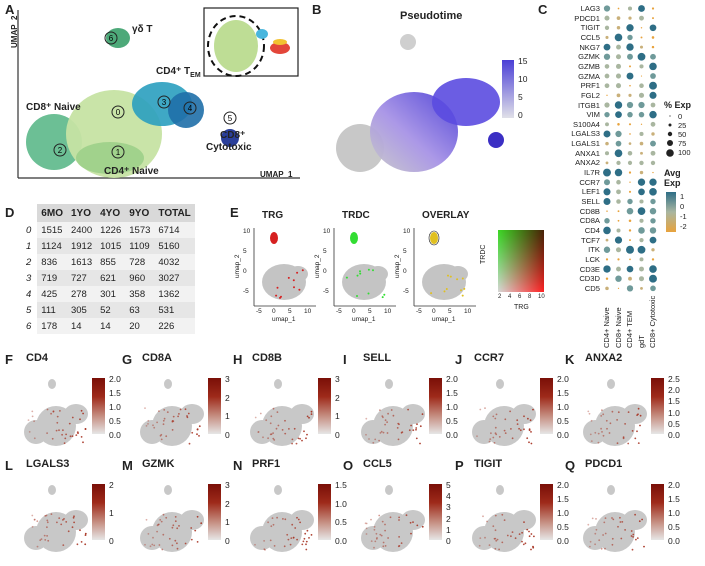 This screenshot has height=566, width=705. What do you see at coordinates (393, 518) in the screenshot?
I see `feature-umap-ccl5` at bounding box center [393, 518].